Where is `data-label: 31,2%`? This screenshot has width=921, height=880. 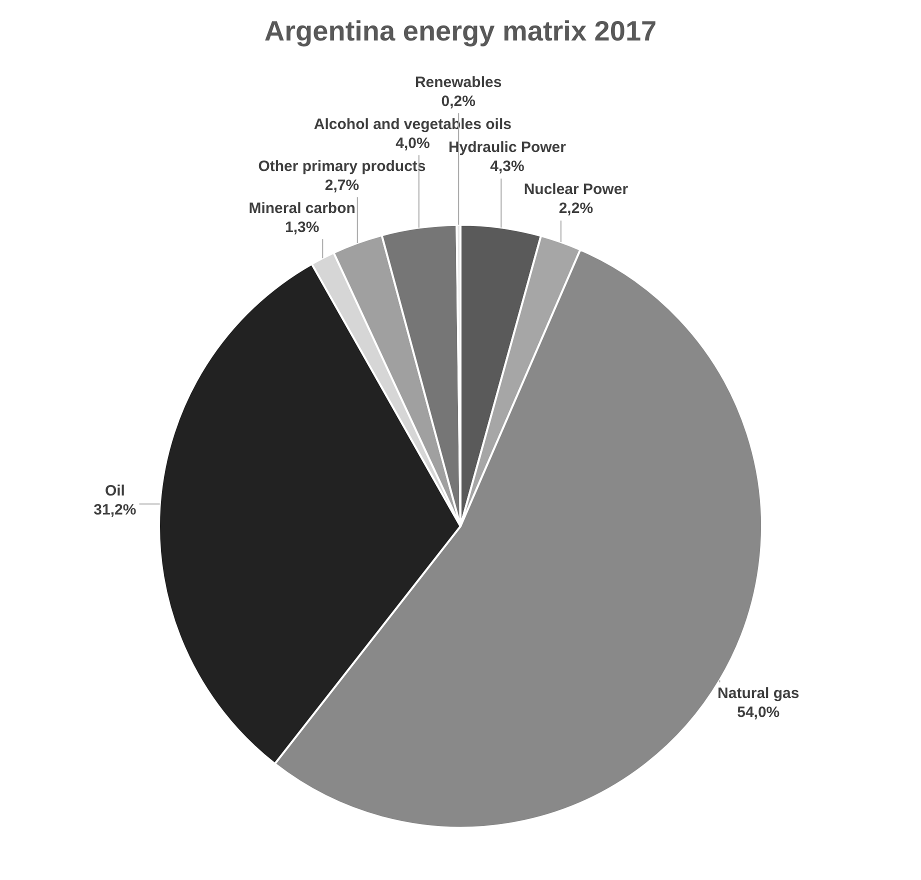 data-label: 31,2% is located at coordinates (115, 509).